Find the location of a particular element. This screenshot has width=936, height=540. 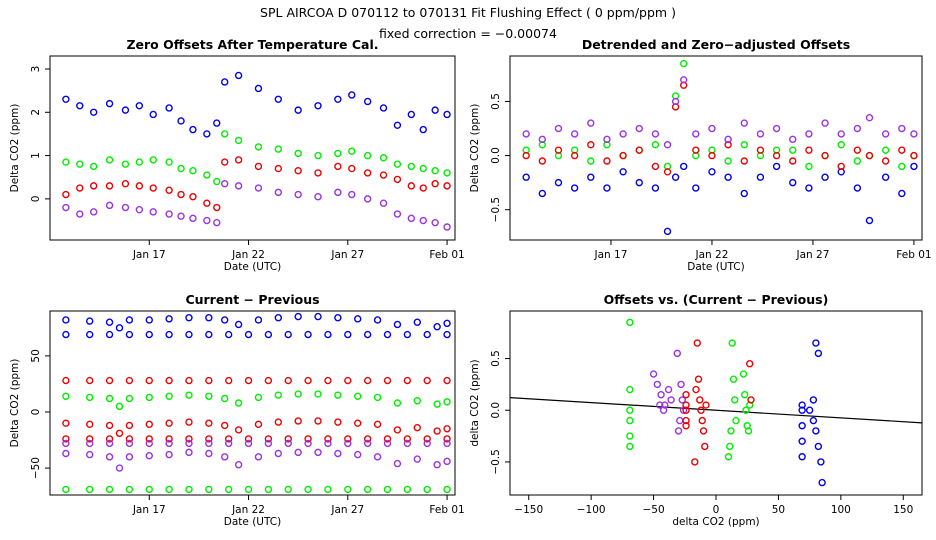

chart-title: Current − Previous is located at coordinates (252, 299).